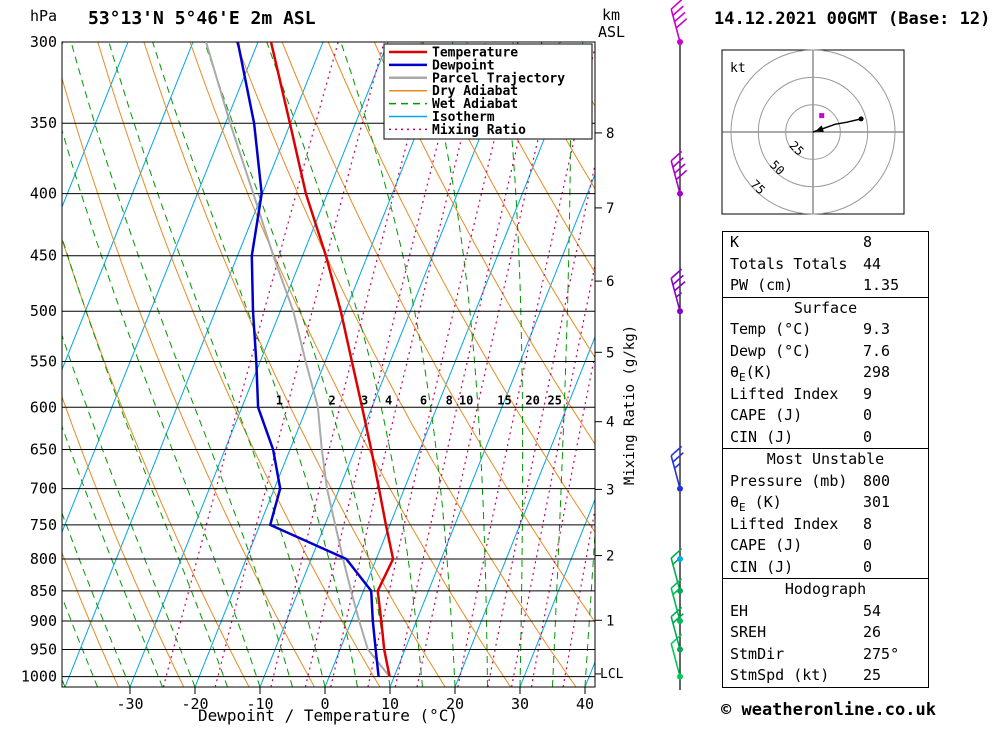  What do you see at coordinates (390, 704) in the screenshot?
I see `temp-tick-label: 10` at bounding box center [390, 704].